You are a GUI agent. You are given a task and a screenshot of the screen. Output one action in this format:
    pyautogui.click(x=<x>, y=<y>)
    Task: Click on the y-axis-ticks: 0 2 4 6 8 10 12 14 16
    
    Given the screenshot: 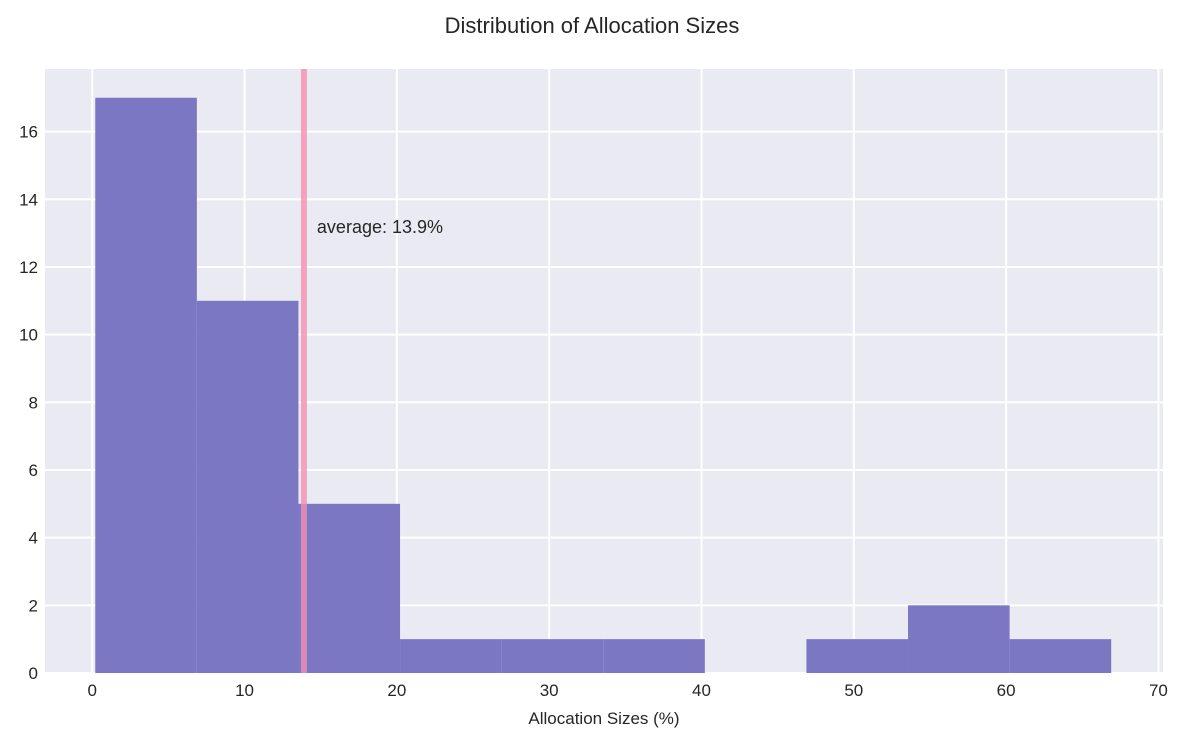 What is the action you would take?
    pyautogui.click(x=28, y=403)
    